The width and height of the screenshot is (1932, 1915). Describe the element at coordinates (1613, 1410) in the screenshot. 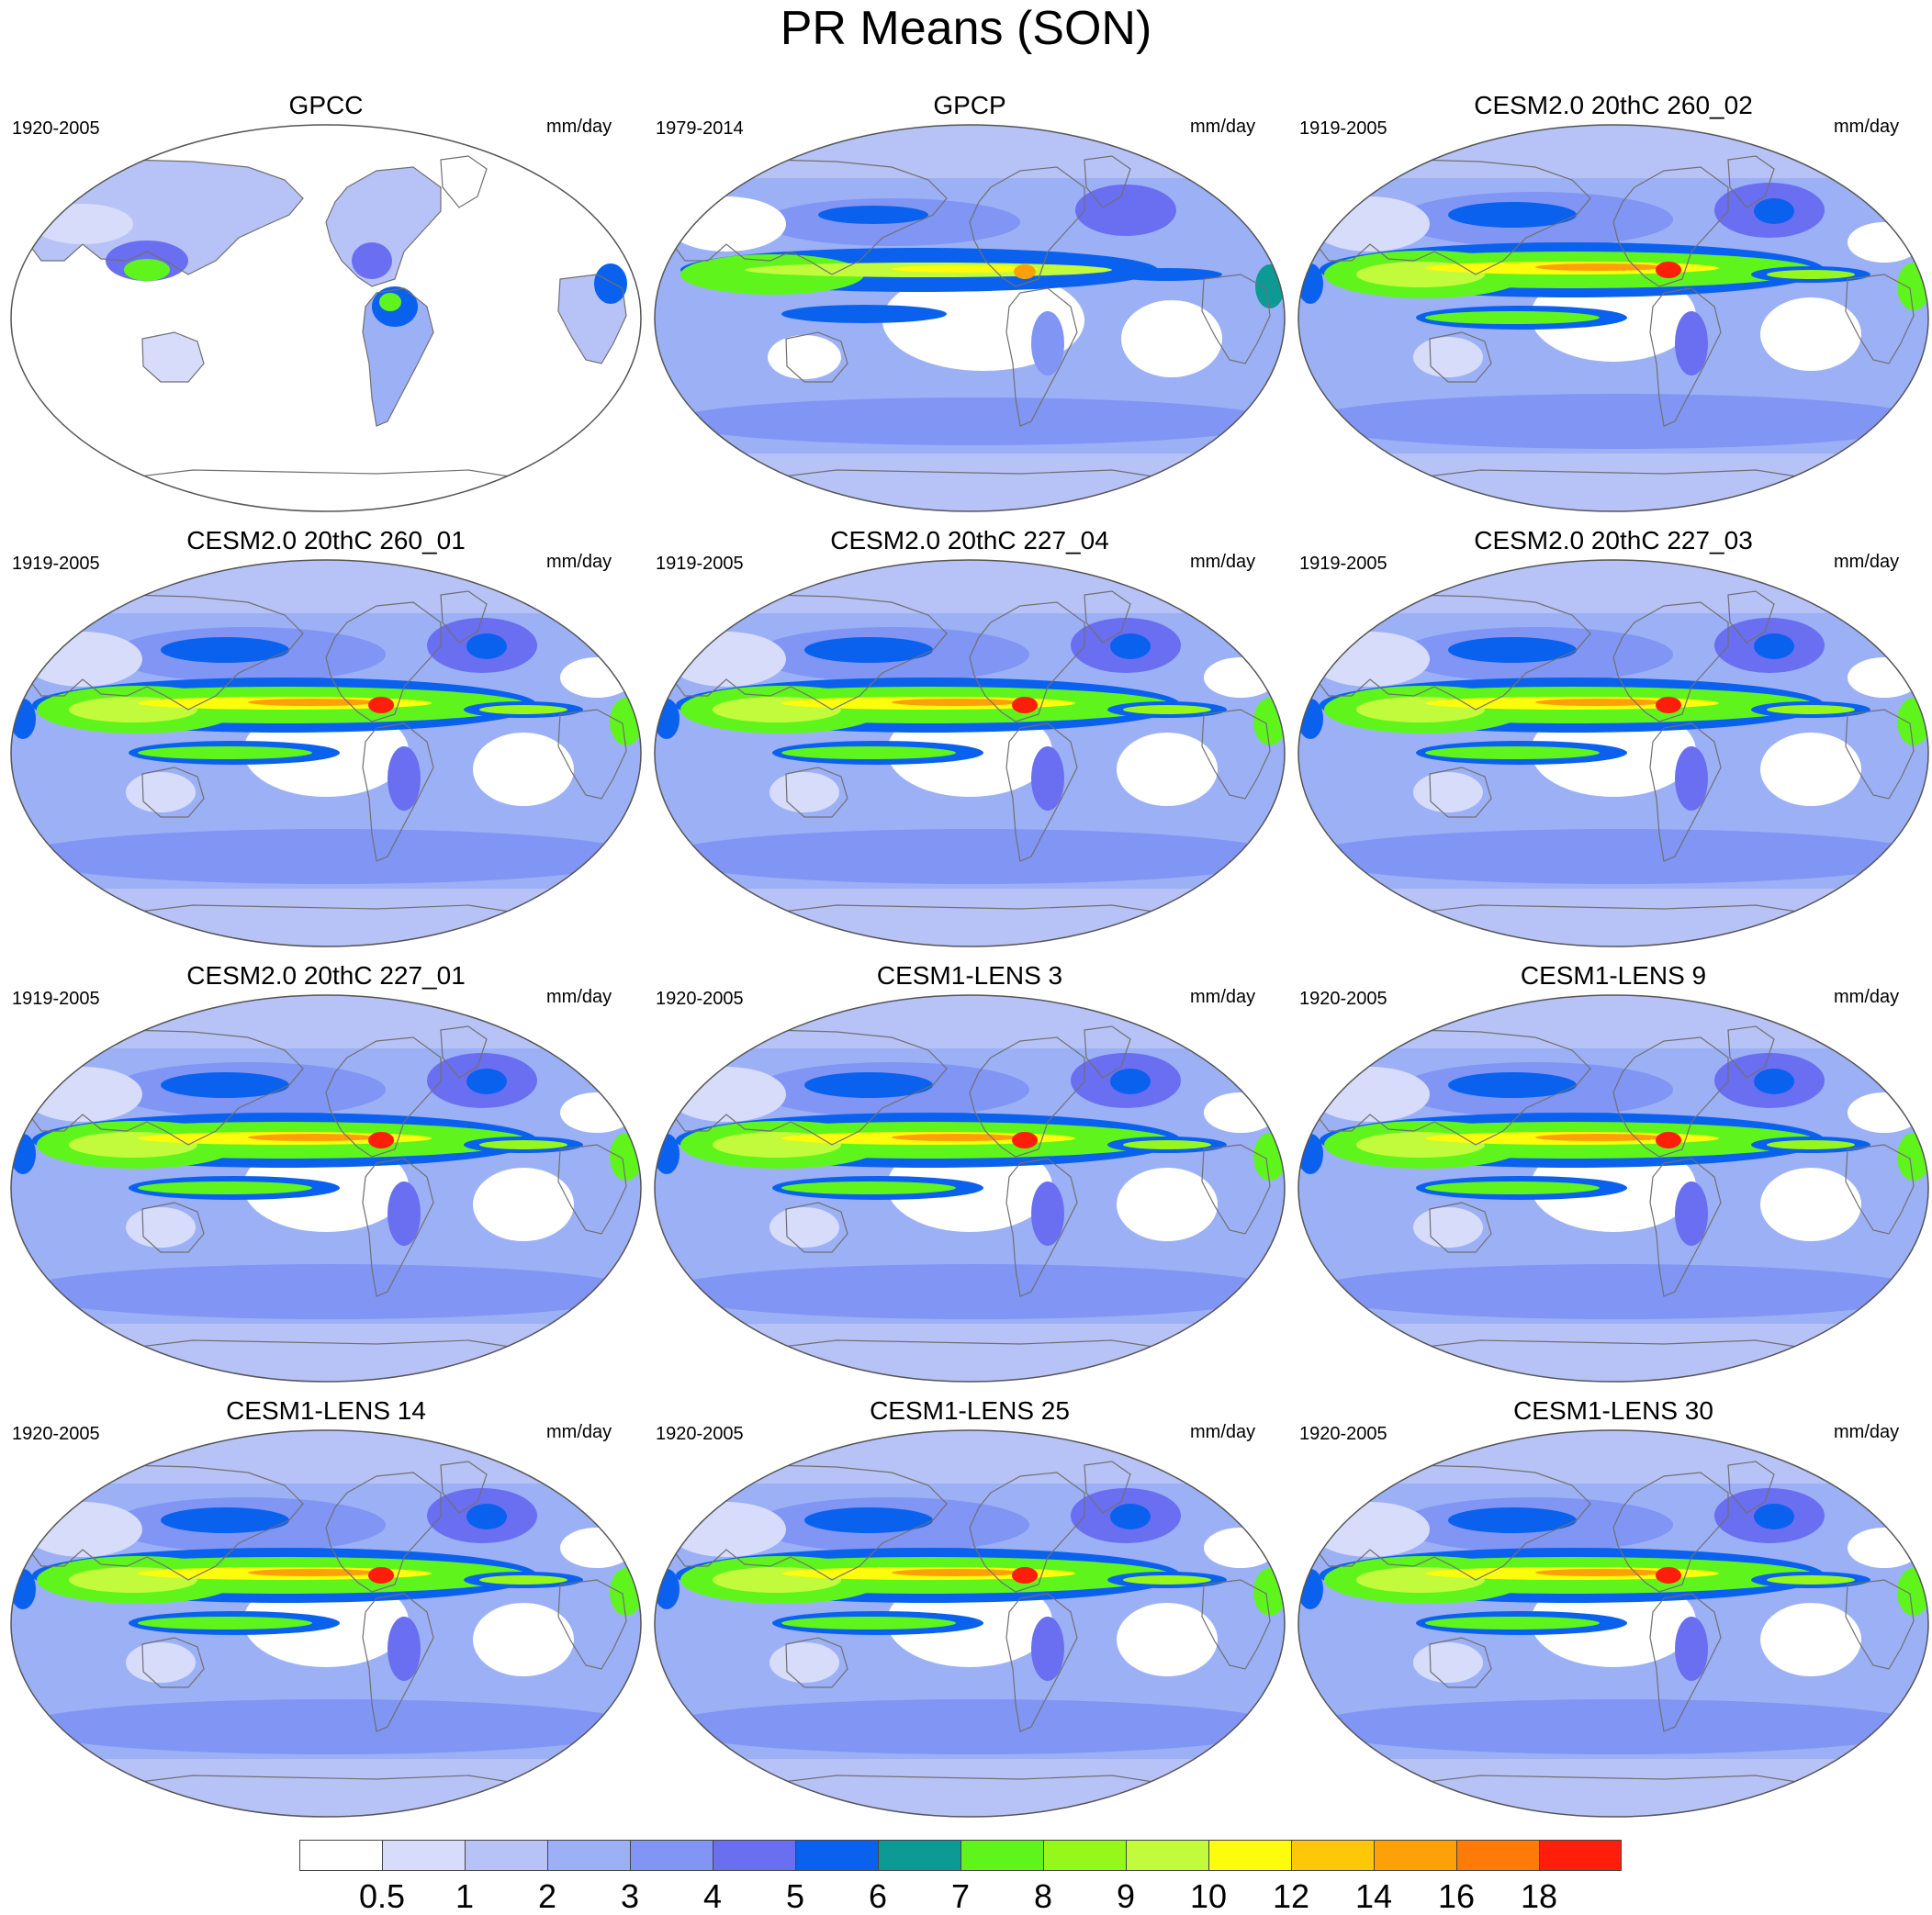

I see `panel-title: CESM1-LENS 30` at that location.